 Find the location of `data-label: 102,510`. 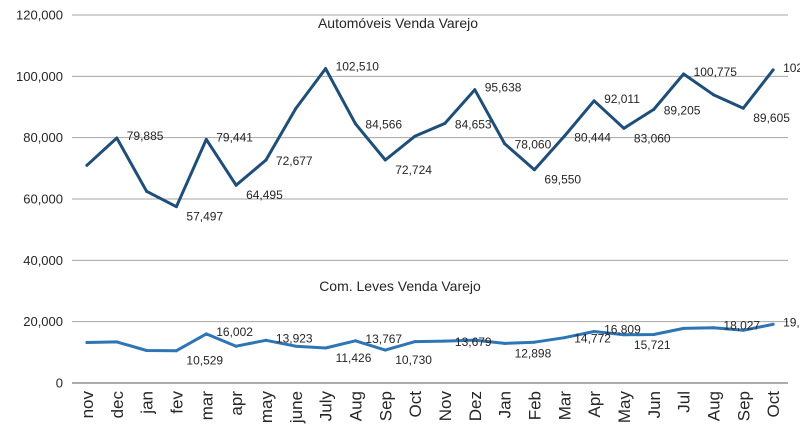

data-label: 102,510 is located at coordinates (358, 67).